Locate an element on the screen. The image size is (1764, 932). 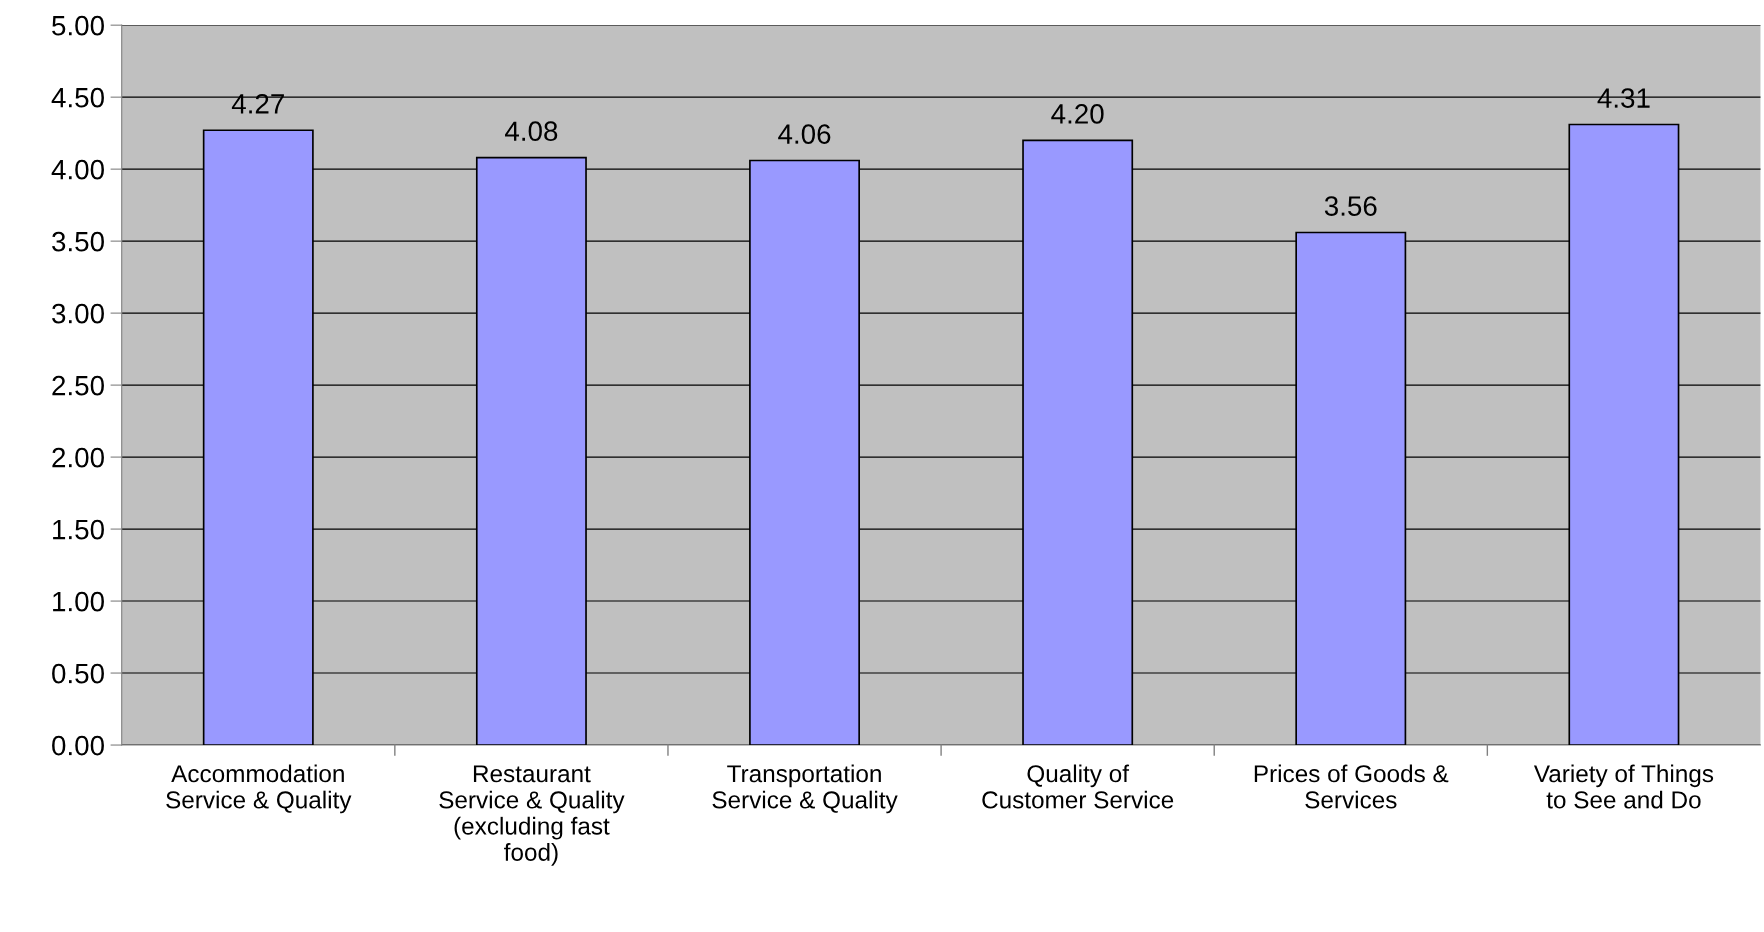
data-label: 3.56 is located at coordinates (1350, 206).